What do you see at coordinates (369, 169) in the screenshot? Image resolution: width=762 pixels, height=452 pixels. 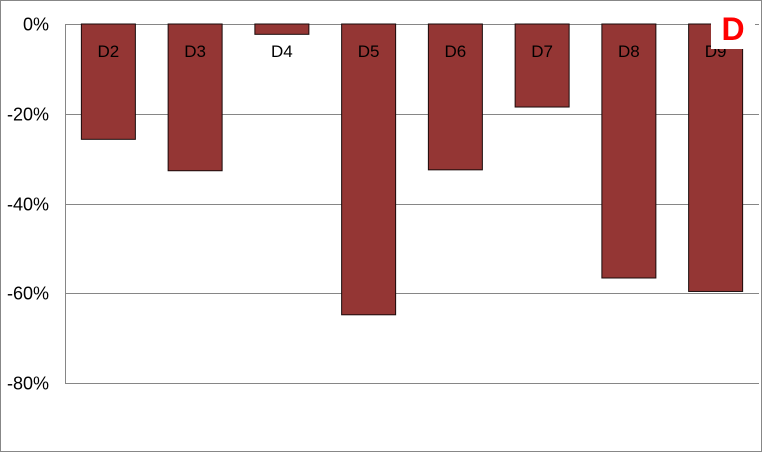 I see `bar-d5` at bounding box center [369, 169].